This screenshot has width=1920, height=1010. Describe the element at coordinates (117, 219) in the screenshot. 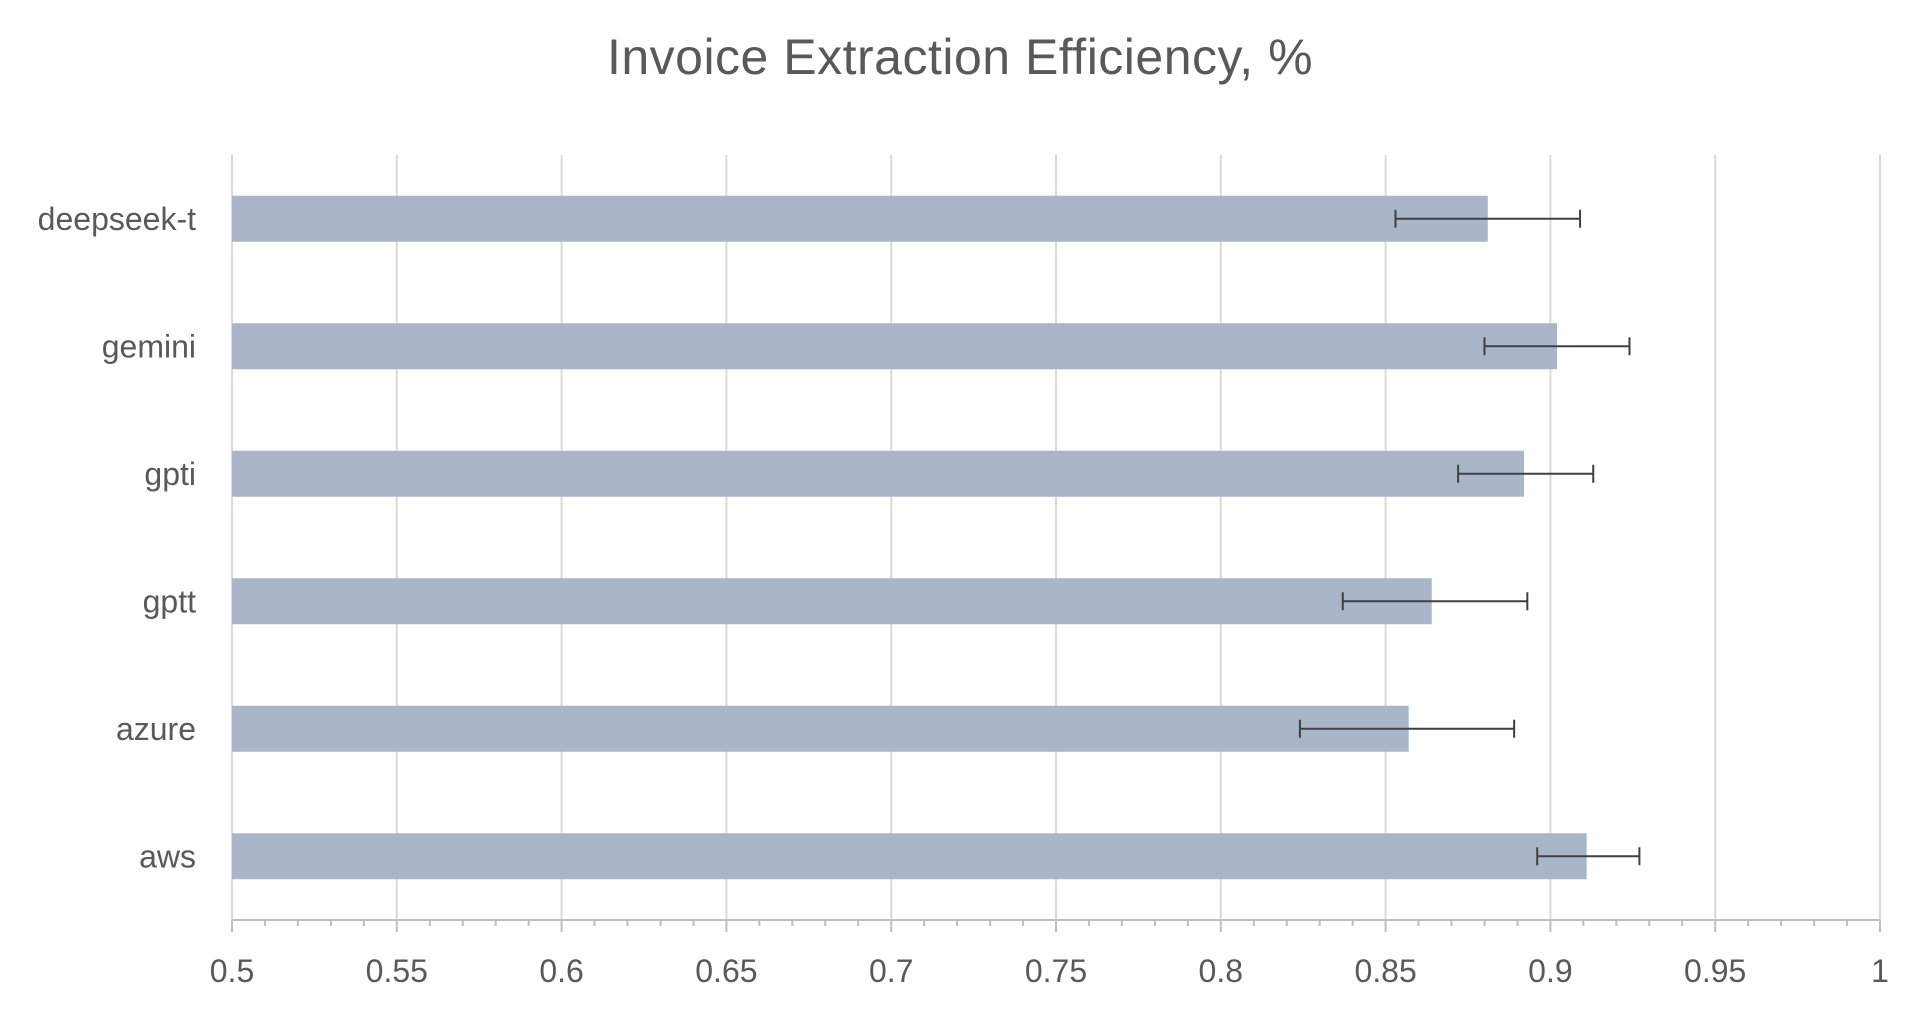

I see `category-label-deepseek-t: deepseek-t` at that location.